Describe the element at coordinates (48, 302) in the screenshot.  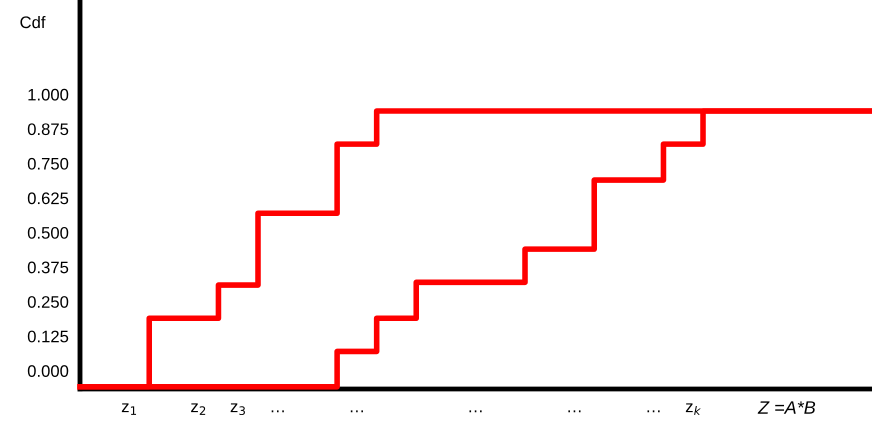
I see `y-tick-label: 0.250` at that location.